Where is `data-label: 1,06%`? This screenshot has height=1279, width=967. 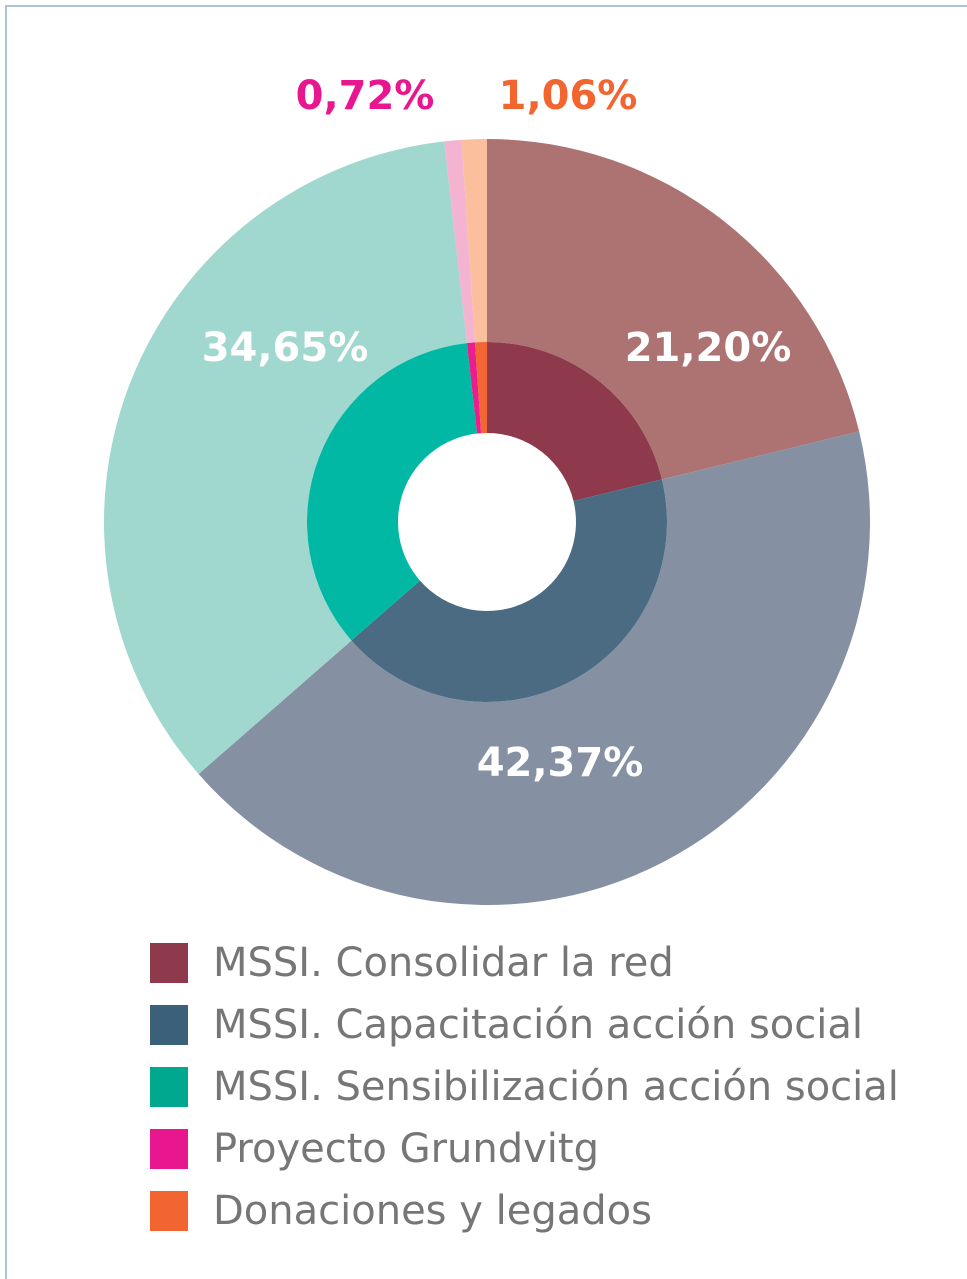
data-label: 1,06% is located at coordinates (568, 96).